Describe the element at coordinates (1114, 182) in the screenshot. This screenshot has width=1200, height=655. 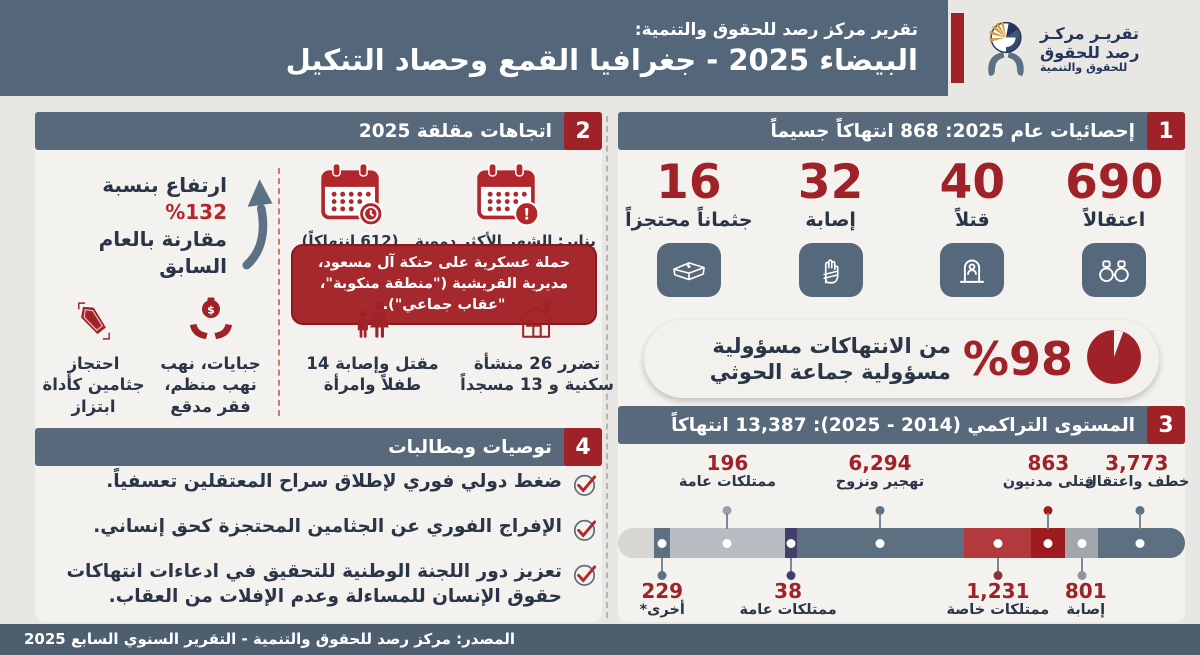
I see `stat-value: 690` at that location.